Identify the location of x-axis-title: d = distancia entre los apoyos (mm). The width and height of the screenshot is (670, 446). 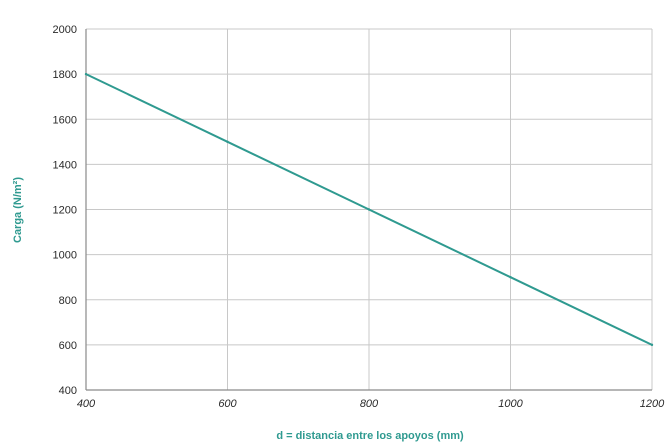
(370, 436).